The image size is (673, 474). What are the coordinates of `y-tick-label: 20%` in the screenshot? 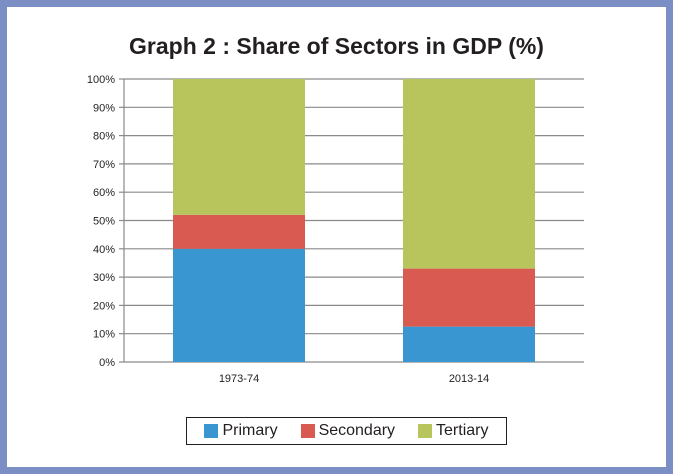 It's located at (104, 306).